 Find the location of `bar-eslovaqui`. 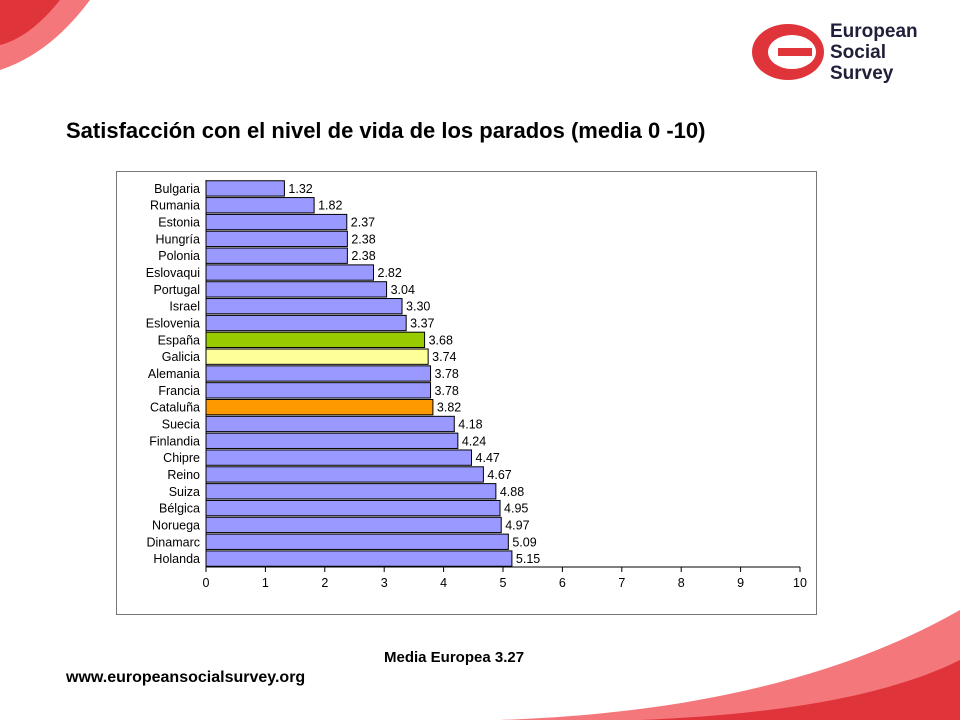

bar-eslovaqui is located at coordinates (290, 272).